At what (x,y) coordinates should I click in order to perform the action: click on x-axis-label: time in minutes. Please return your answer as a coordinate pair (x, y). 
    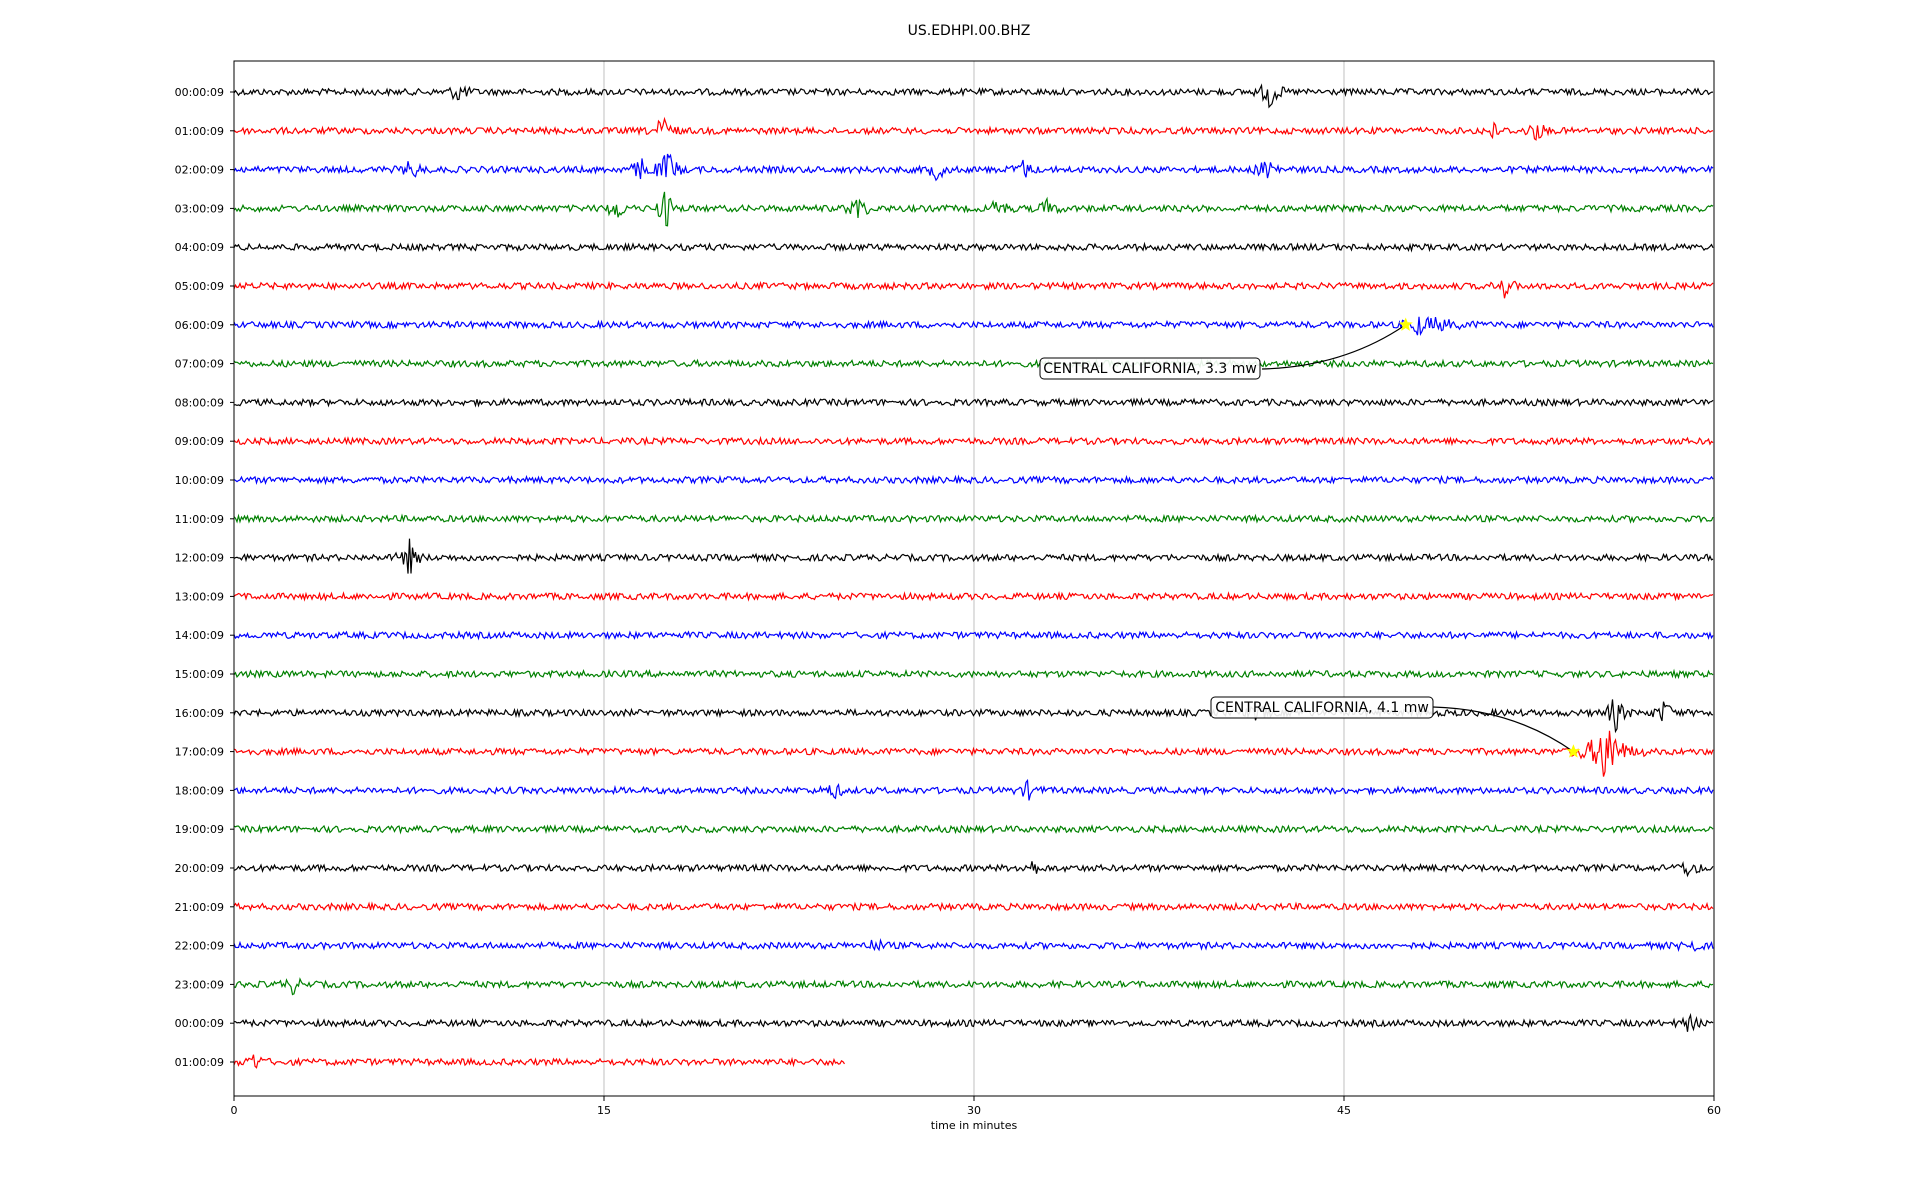
    Looking at the image, I should click on (974, 1125).